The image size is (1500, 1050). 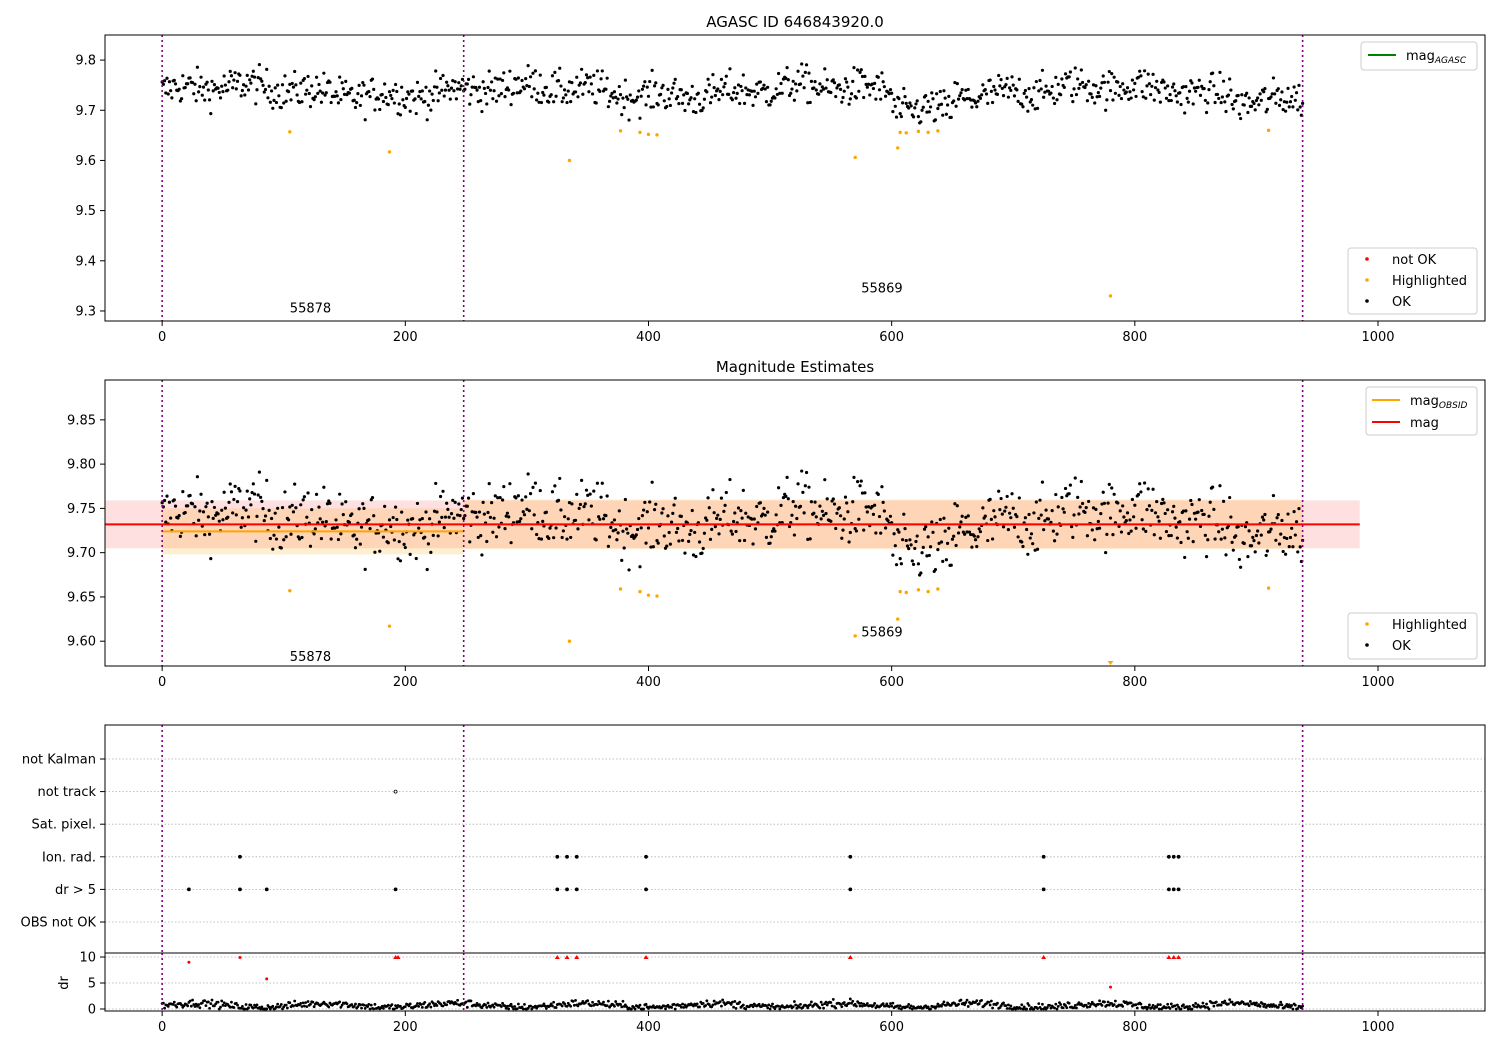 I want to click on legend-subscript: AGASC, so click(x=1450, y=61).